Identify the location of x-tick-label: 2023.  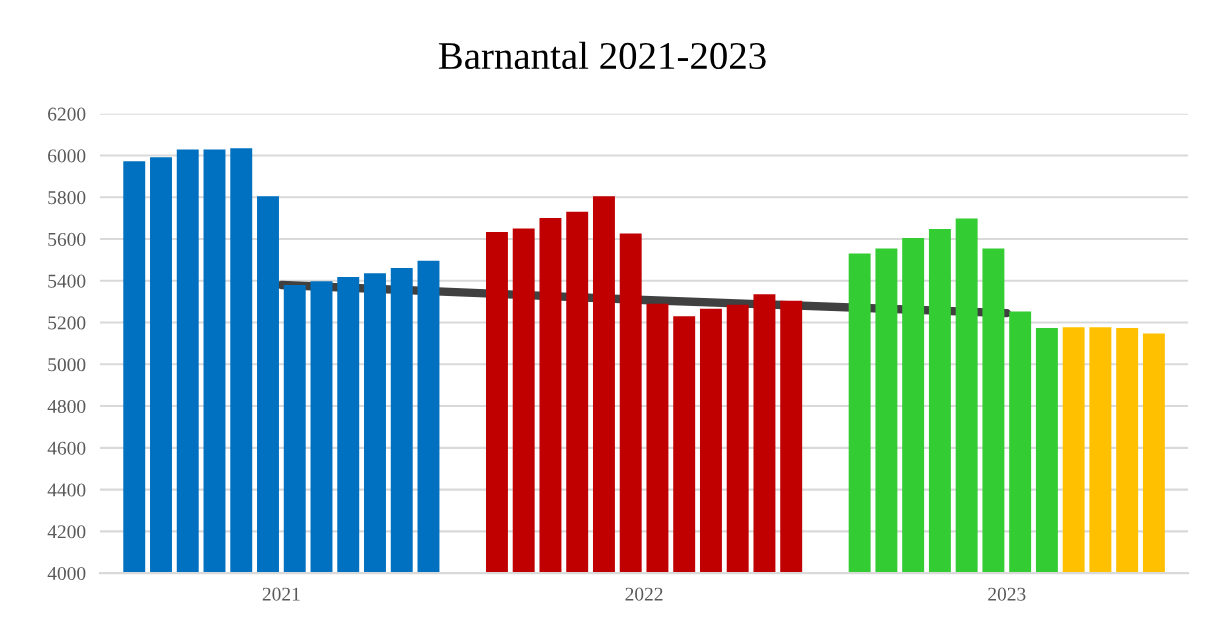
(1007, 594).